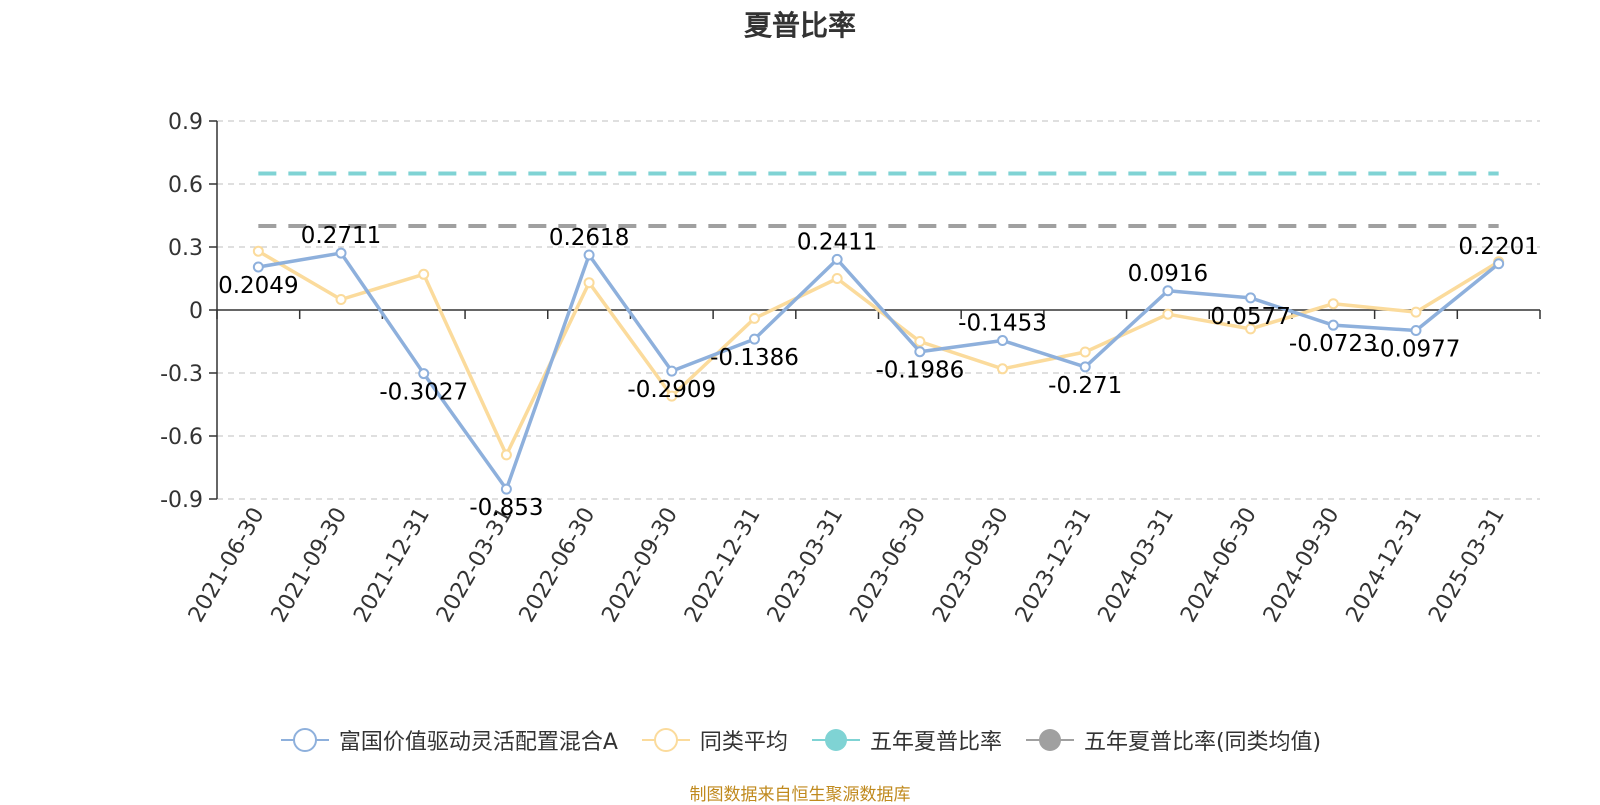 This screenshot has width=1600, height=805. What do you see at coordinates (1202, 742) in the screenshot?
I see `legend-label: 五年夏普比率(同类均值)` at bounding box center [1202, 742].